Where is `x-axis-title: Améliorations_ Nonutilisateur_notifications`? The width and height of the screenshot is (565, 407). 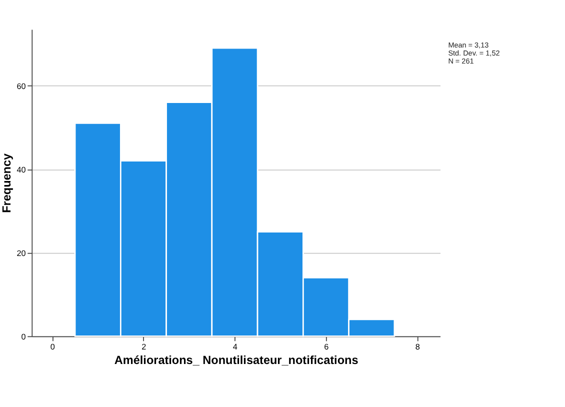 x-axis-title: Améliorations_ Nonutilisateur_notifications is located at coordinates (236, 360).